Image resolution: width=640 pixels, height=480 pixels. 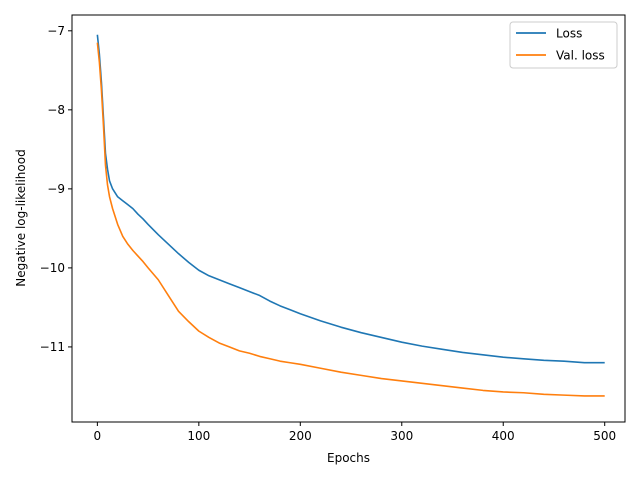 What do you see at coordinates (563, 45) in the screenshot?
I see `legend: Loss Val. loss` at bounding box center [563, 45].